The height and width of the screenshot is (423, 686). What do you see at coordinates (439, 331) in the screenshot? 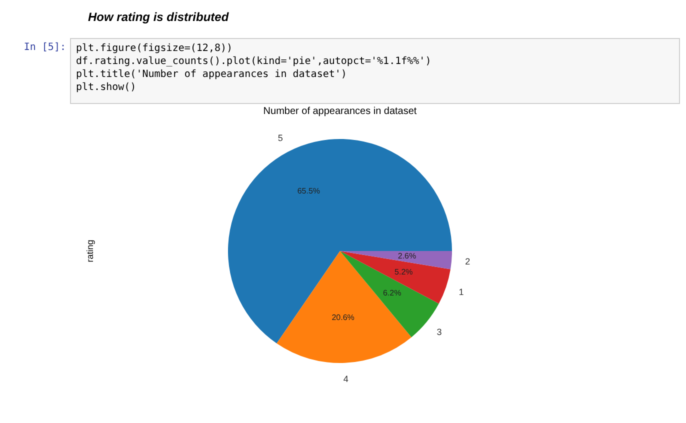
I see `slice-label: 3` at bounding box center [439, 331].